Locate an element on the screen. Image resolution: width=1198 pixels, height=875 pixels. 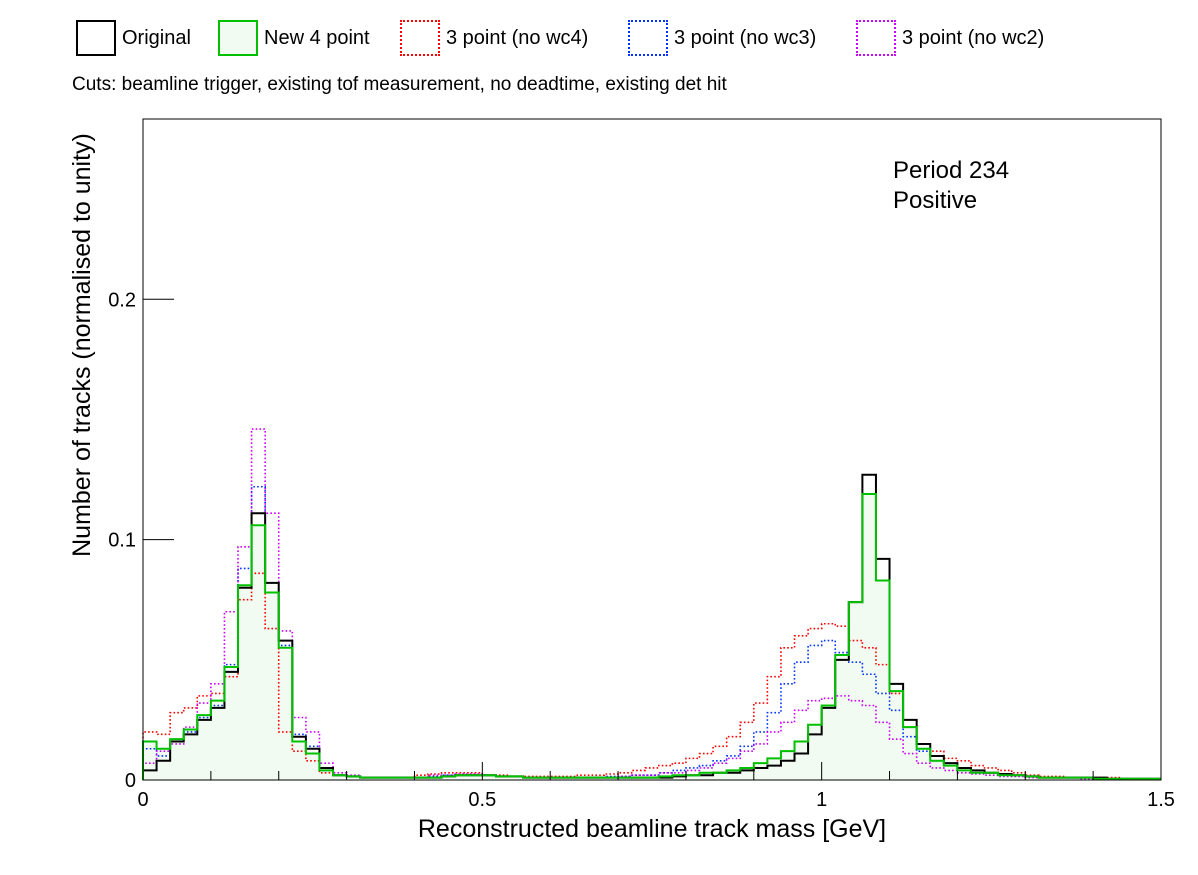
legend-swatch-no-wc4 is located at coordinates (420, 38).